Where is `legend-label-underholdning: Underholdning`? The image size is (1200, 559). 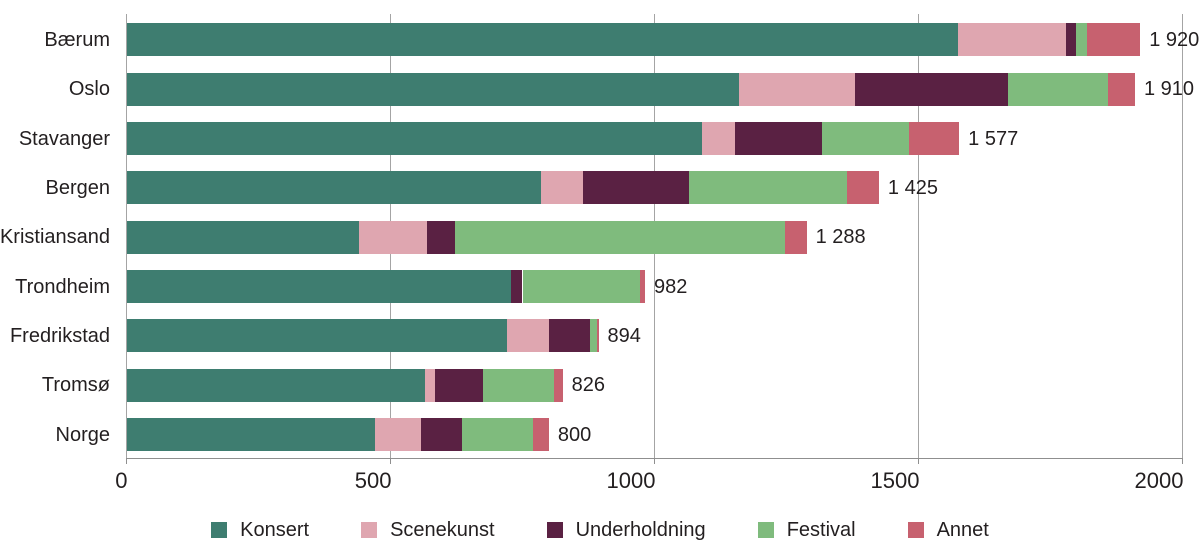 legend-label-underholdning: Underholdning is located at coordinates (640, 529).